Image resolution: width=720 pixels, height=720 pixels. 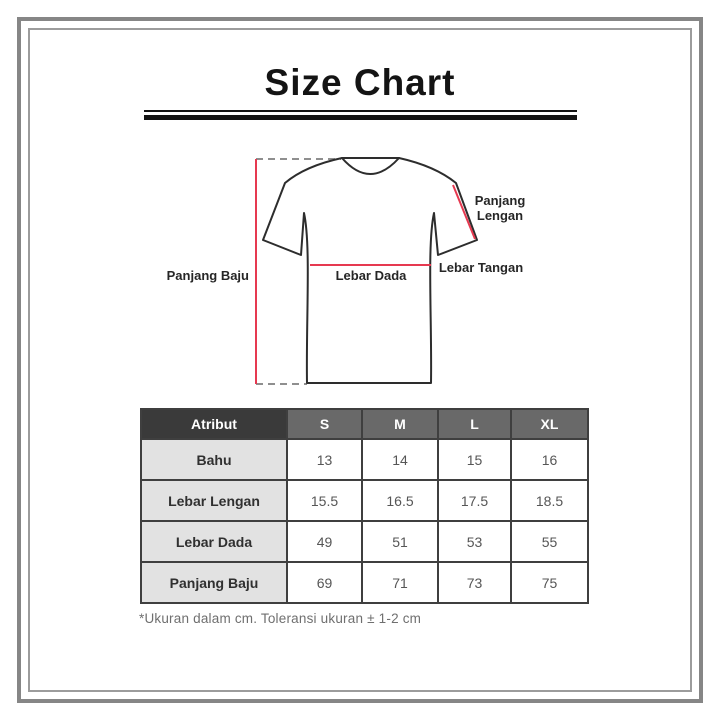 I want to click on column-header-s: S, so click(x=324, y=424).